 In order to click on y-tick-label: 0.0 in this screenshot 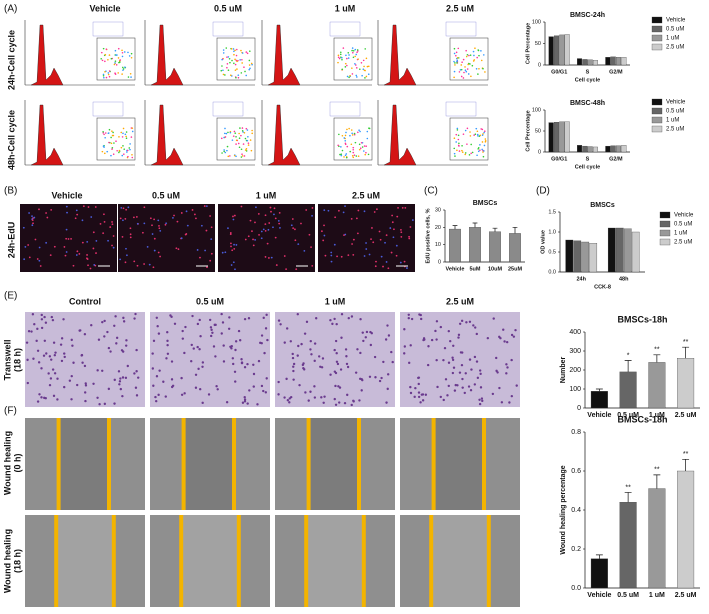, I will do `click(552, 272)`.